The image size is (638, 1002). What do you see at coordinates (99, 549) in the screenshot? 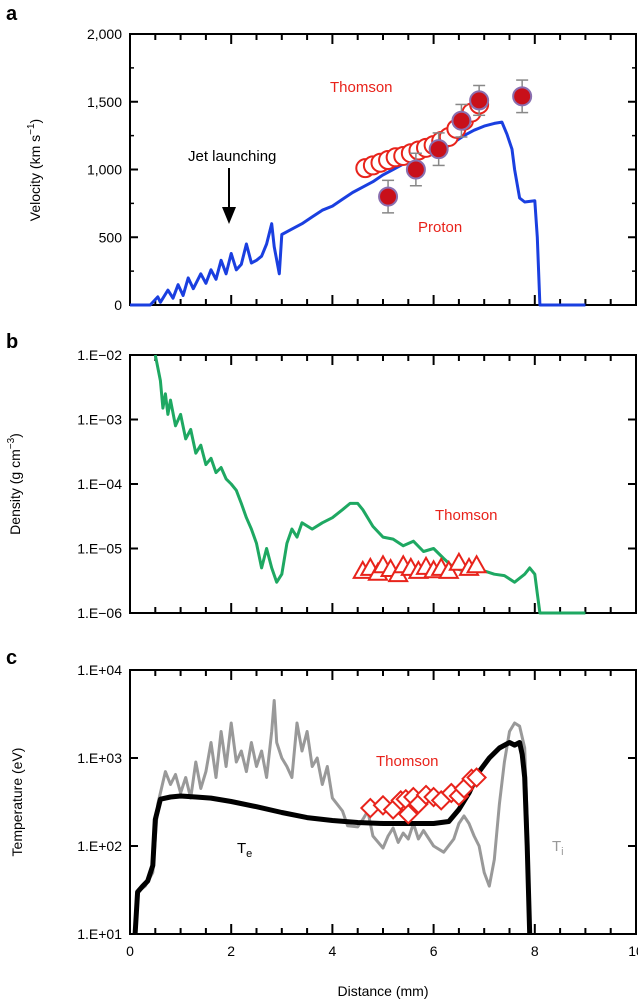
I see `y-tick-label: 1.E−05` at bounding box center [99, 549].